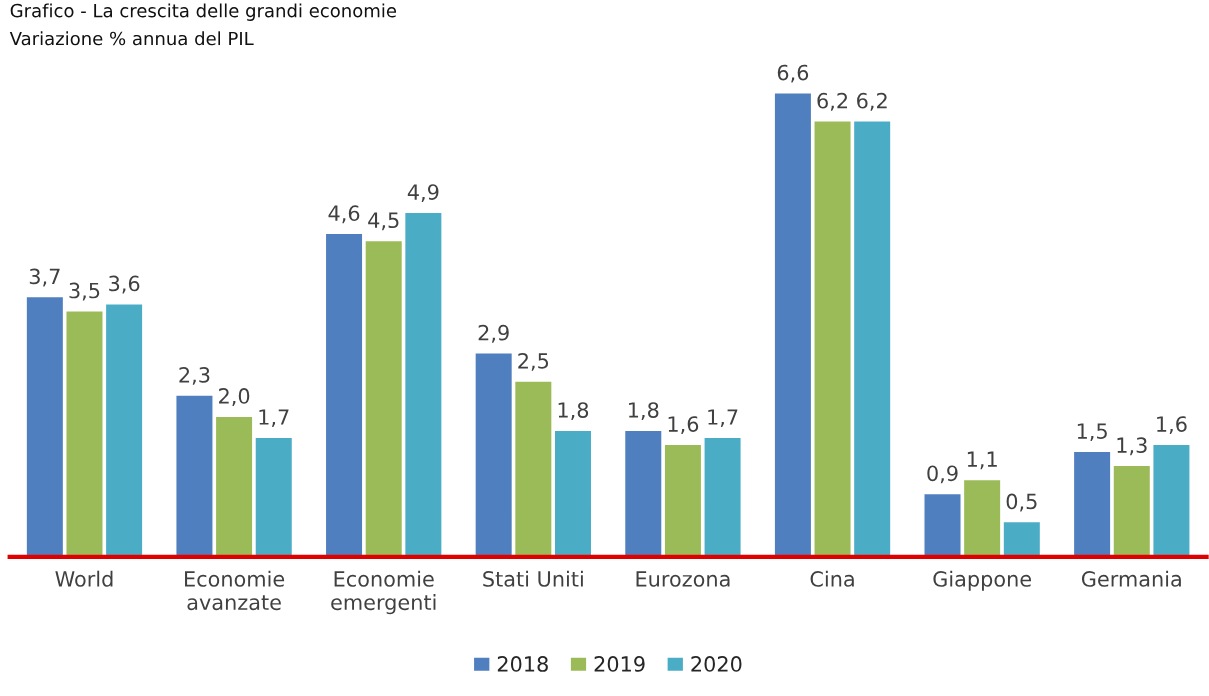 This screenshot has height=696, width=1209. I want to click on data-label: 1,3, so click(1132, 446).